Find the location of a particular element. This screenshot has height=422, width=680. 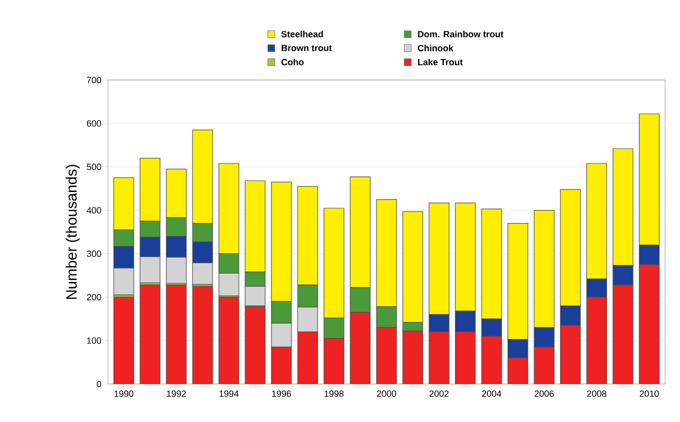

x-tick-label: 1992 is located at coordinates (176, 393).